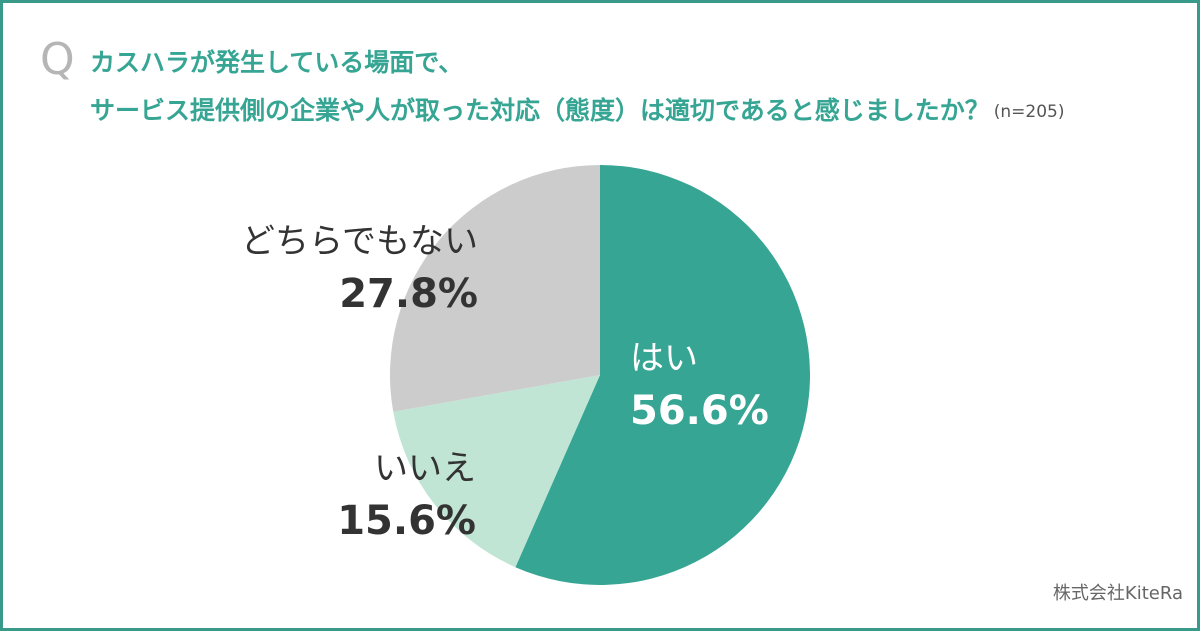  I want to click on q-marker: Q, so click(57, 59).